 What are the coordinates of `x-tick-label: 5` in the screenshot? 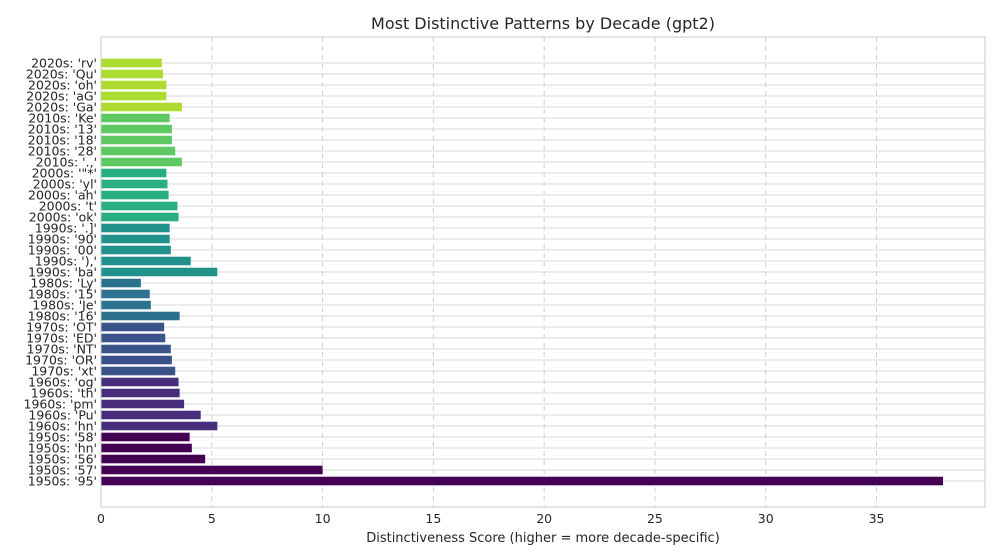 It's located at (212, 518).